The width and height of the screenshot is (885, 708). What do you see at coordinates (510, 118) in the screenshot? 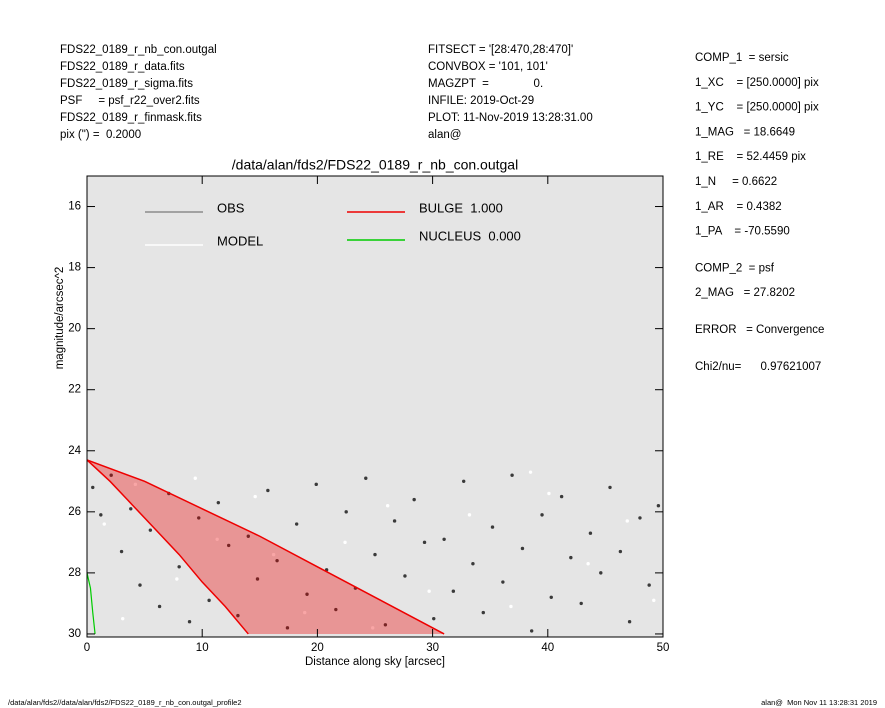
I see `header-middle-line: PLOT: 11-Nov-2019 13:28:31.00` at bounding box center [510, 118].